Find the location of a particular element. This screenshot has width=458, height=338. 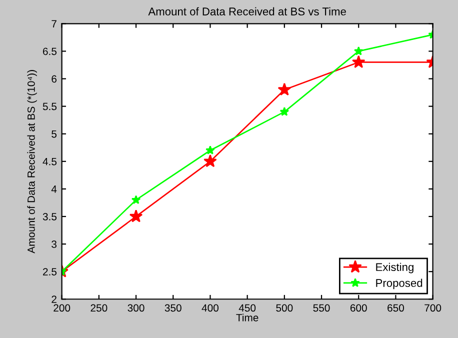

legend-label: Proposed is located at coordinates (399, 284).